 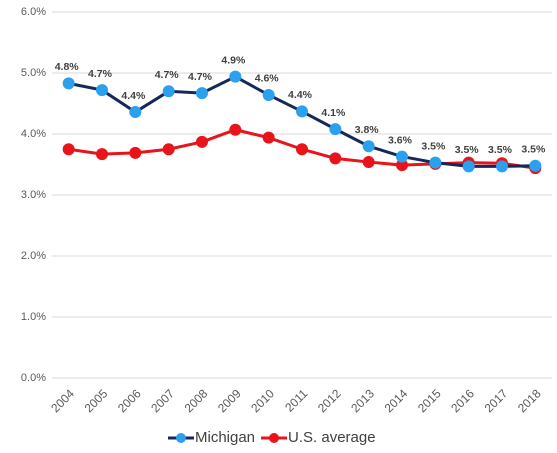 What do you see at coordinates (332, 437) in the screenshot?
I see `legend-label: U.S. average` at bounding box center [332, 437].